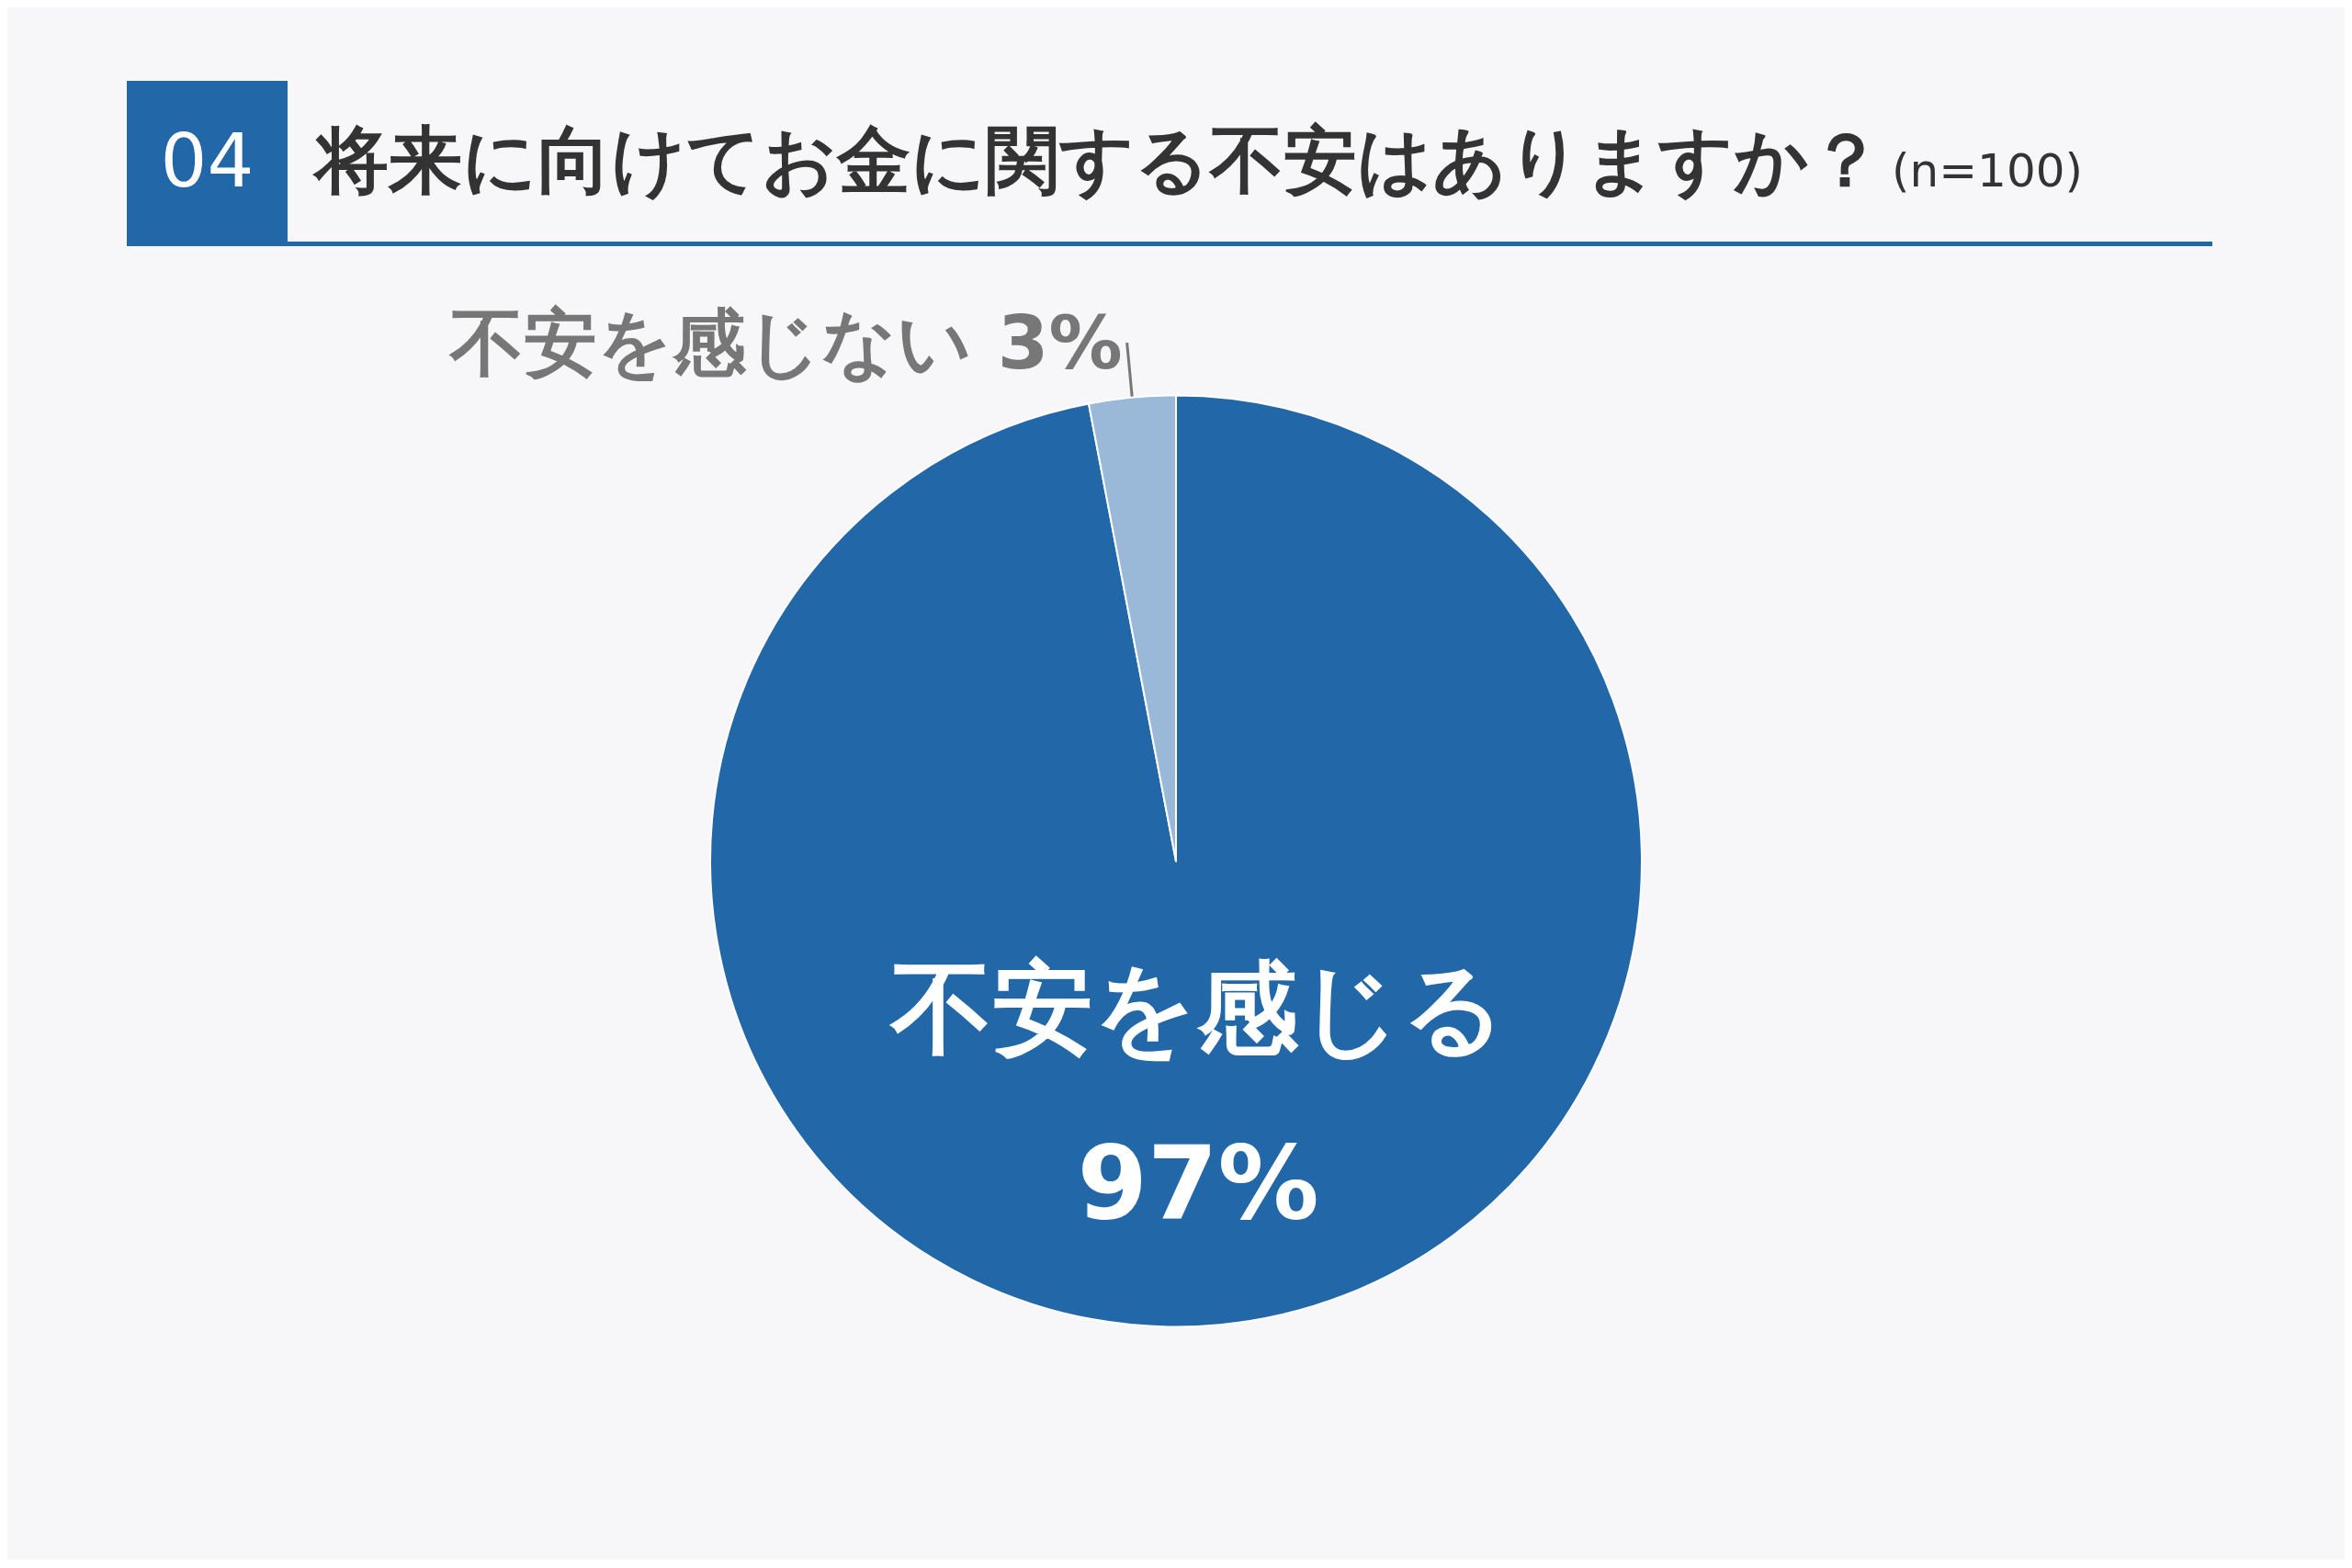 The width and height of the screenshot is (2352, 1568). What do you see at coordinates (1197, 1008) in the screenshot?
I see `slice-label: 不安を感じる` at bounding box center [1197, 1008].